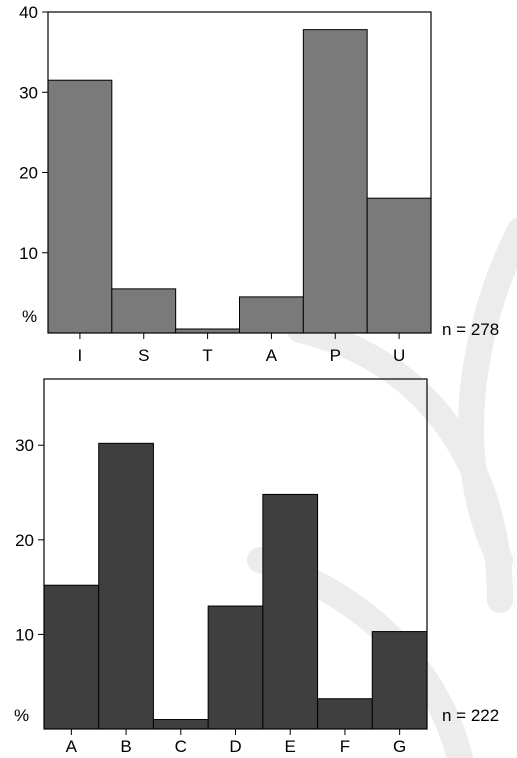 The width and height of the screenshot is (517, 758). What do you see at coordinates (24, 540) in the screenshot?
I see `chart-2-y-tick-label: 20` at bounding box center [24, 540].